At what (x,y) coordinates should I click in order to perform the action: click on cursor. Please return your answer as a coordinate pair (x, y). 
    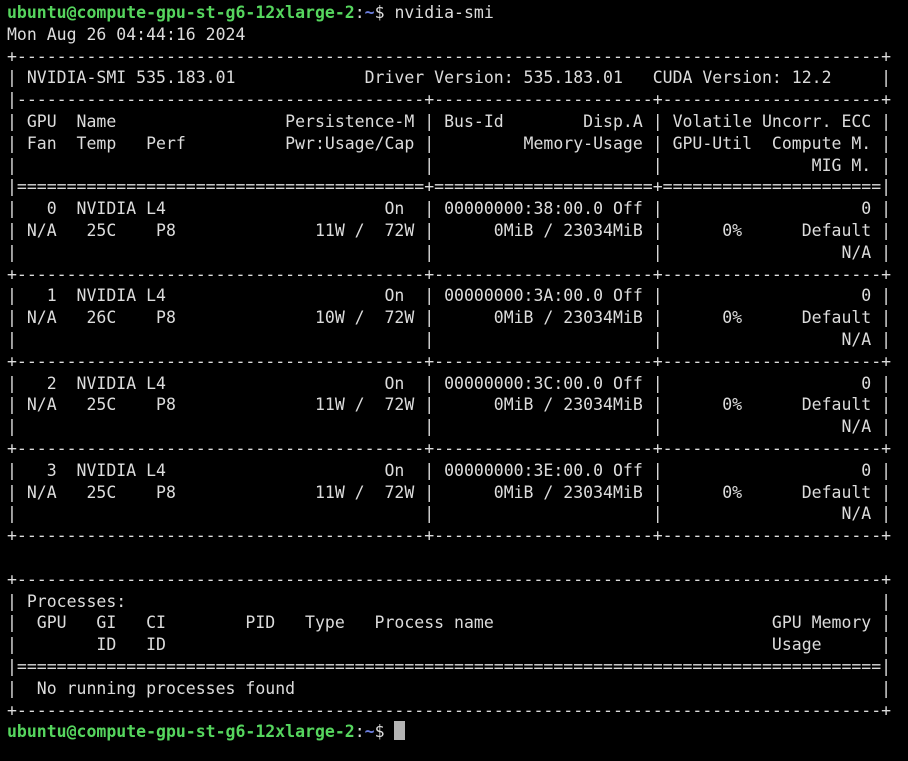
    Looking at the image, I should click on (400, 731).